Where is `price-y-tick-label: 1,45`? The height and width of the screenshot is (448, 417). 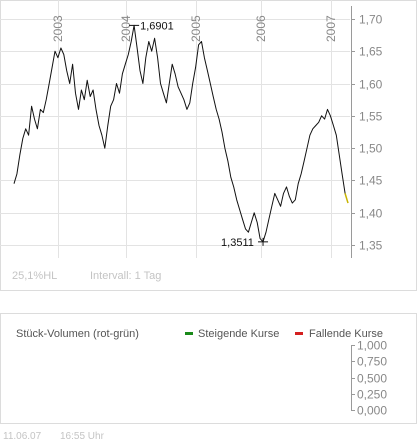
price-y-tick-label: 1,45 is located at coordinates (371, 181).